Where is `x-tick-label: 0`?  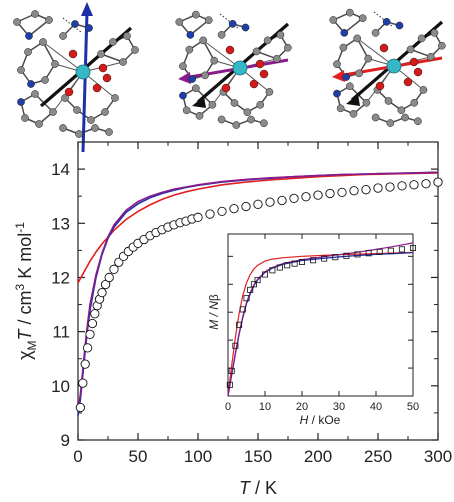 x-tick-label: 0 is located at coordinates (77, 456).